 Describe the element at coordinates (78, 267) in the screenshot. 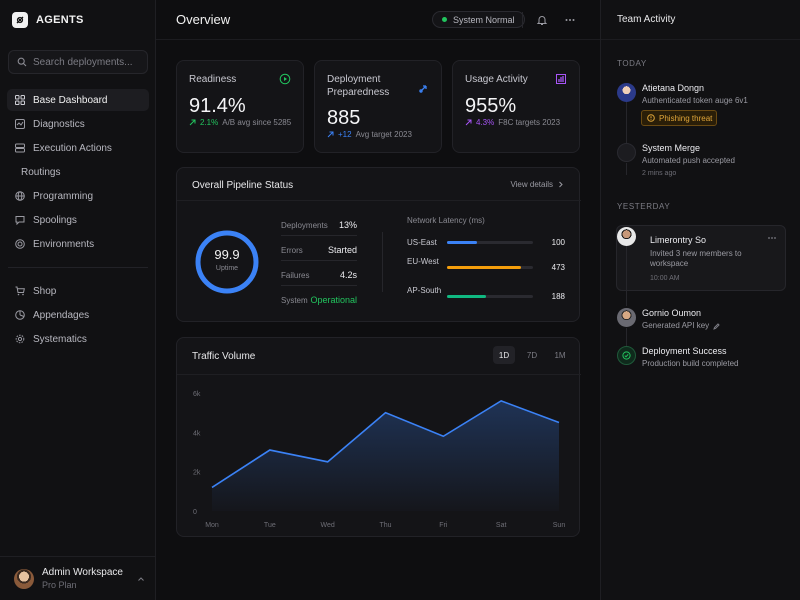

I see `nav-divider` at that location.